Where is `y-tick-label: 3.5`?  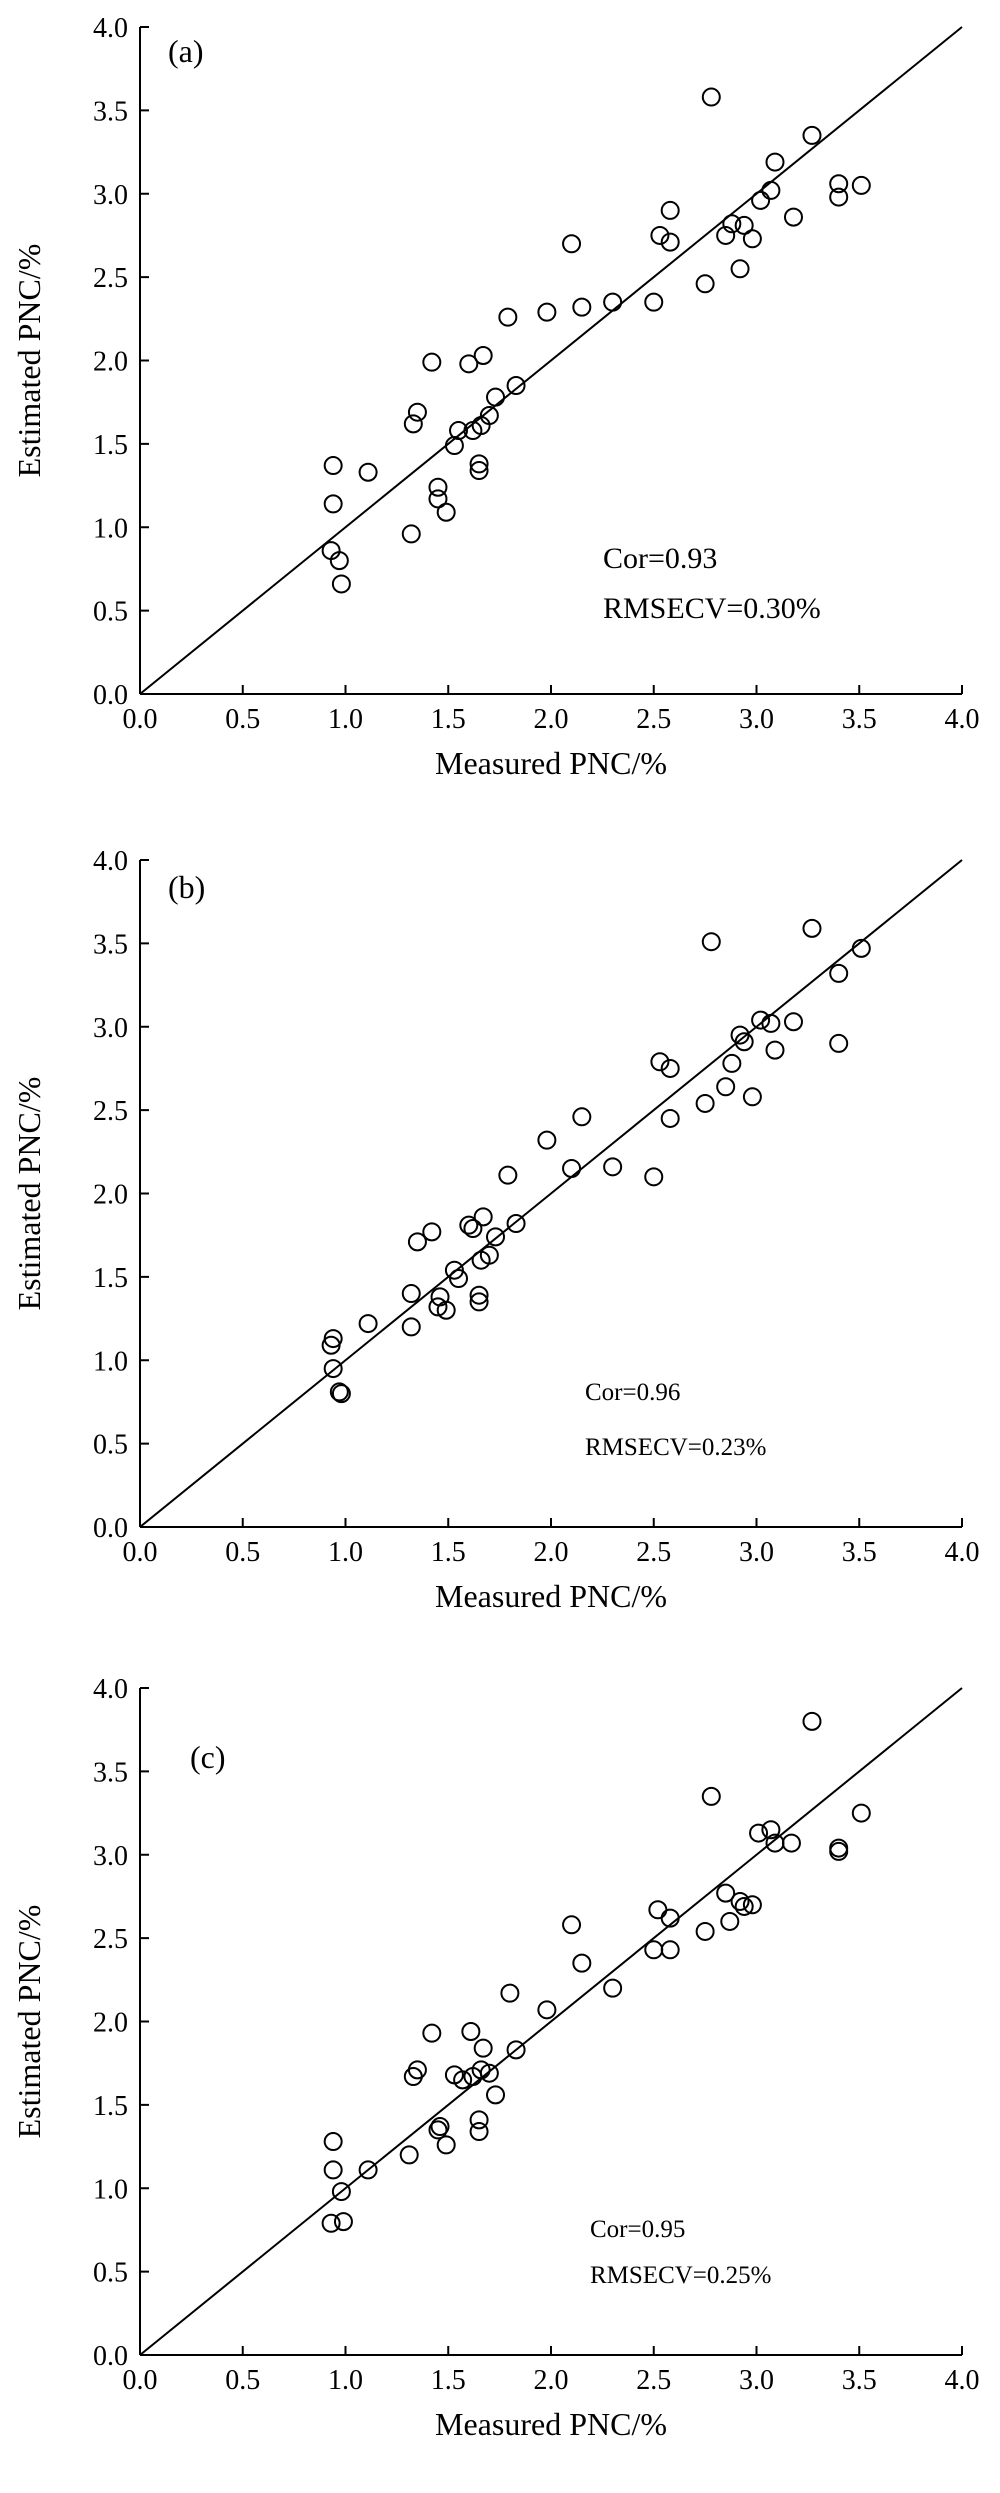
y-tick-label: 3.5 is located at coordinates (110, 111).